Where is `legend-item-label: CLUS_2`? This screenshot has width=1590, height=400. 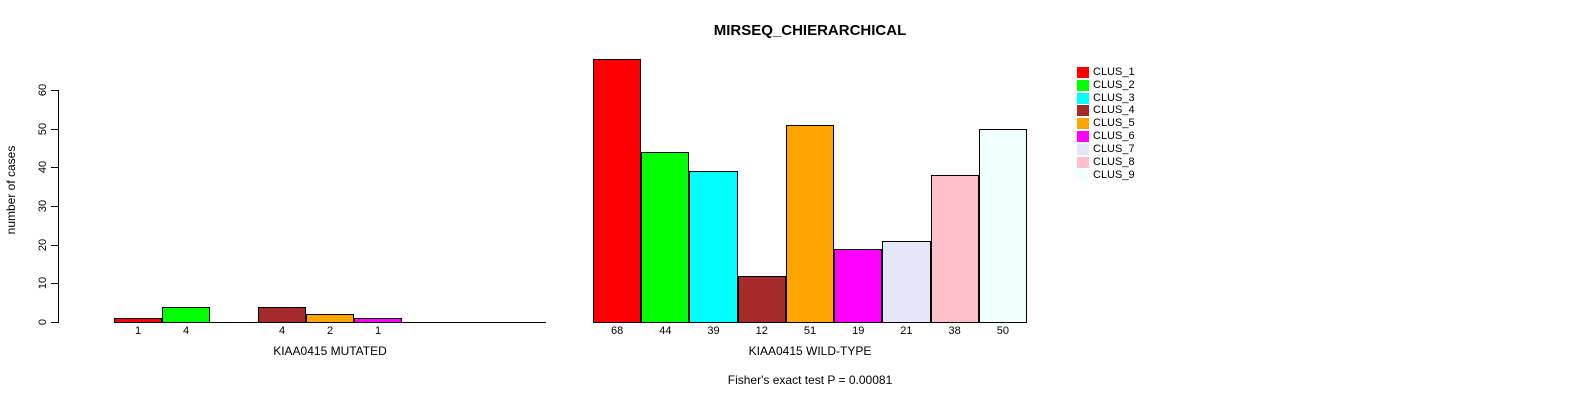
legend-item-label: CLUS_2 is located at coordinates (1114, 84).